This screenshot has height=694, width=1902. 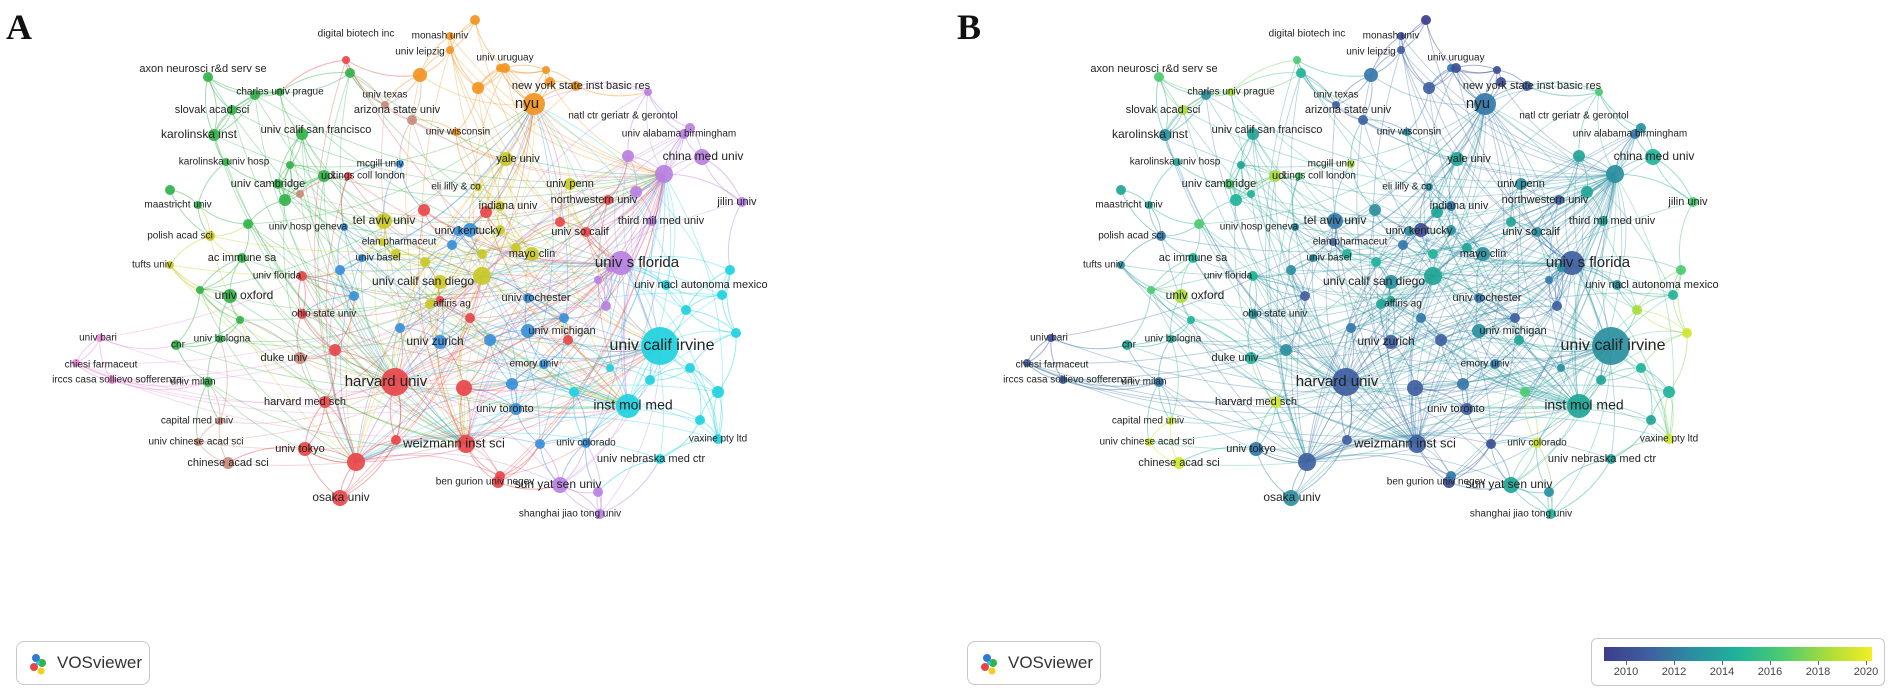 What do you see at coordinates (1276, 402) in the screenshot?
I see `node-harvard-med-sch` at bounding box center [1276, 402].